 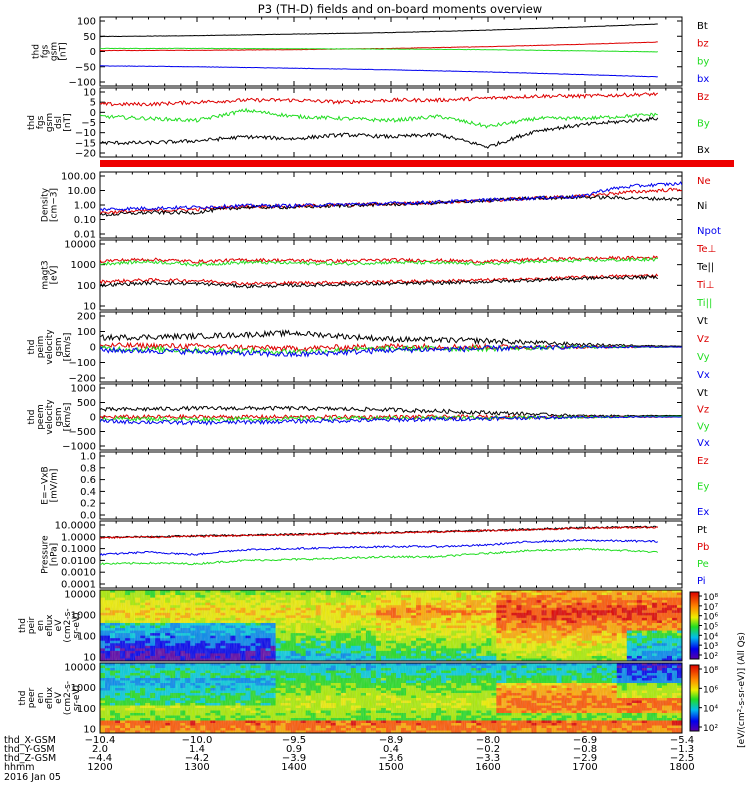 I want to click on panel-ytick-label: 500, so click(x=86, y=403).